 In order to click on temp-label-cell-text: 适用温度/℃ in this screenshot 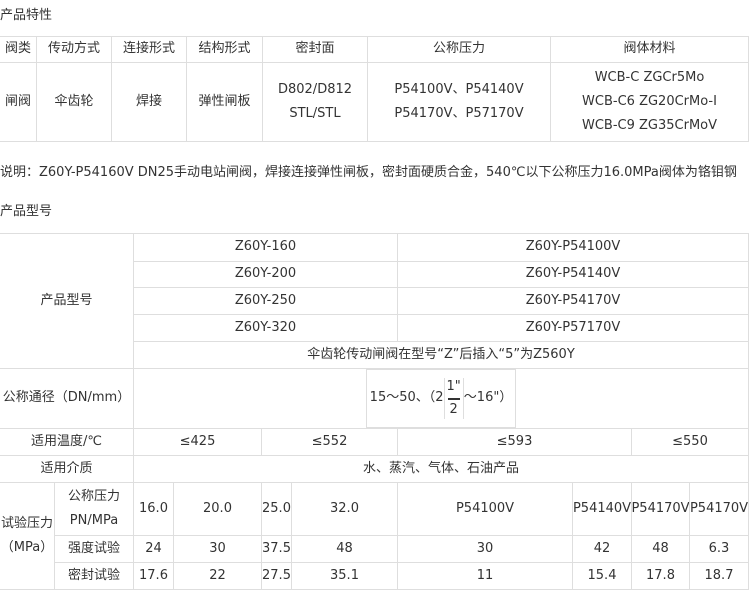, I will do `click(66, 441)`.